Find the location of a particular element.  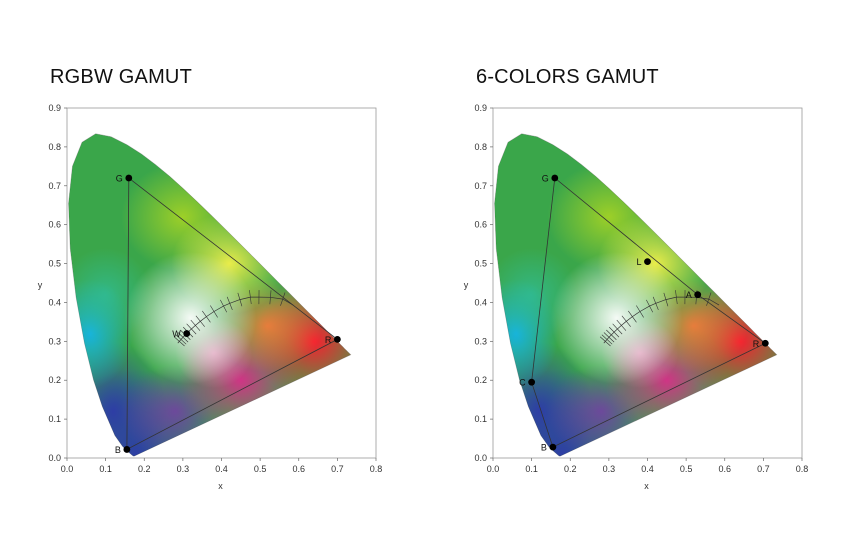

point-label-C: C is located at coordinates (522, 383).